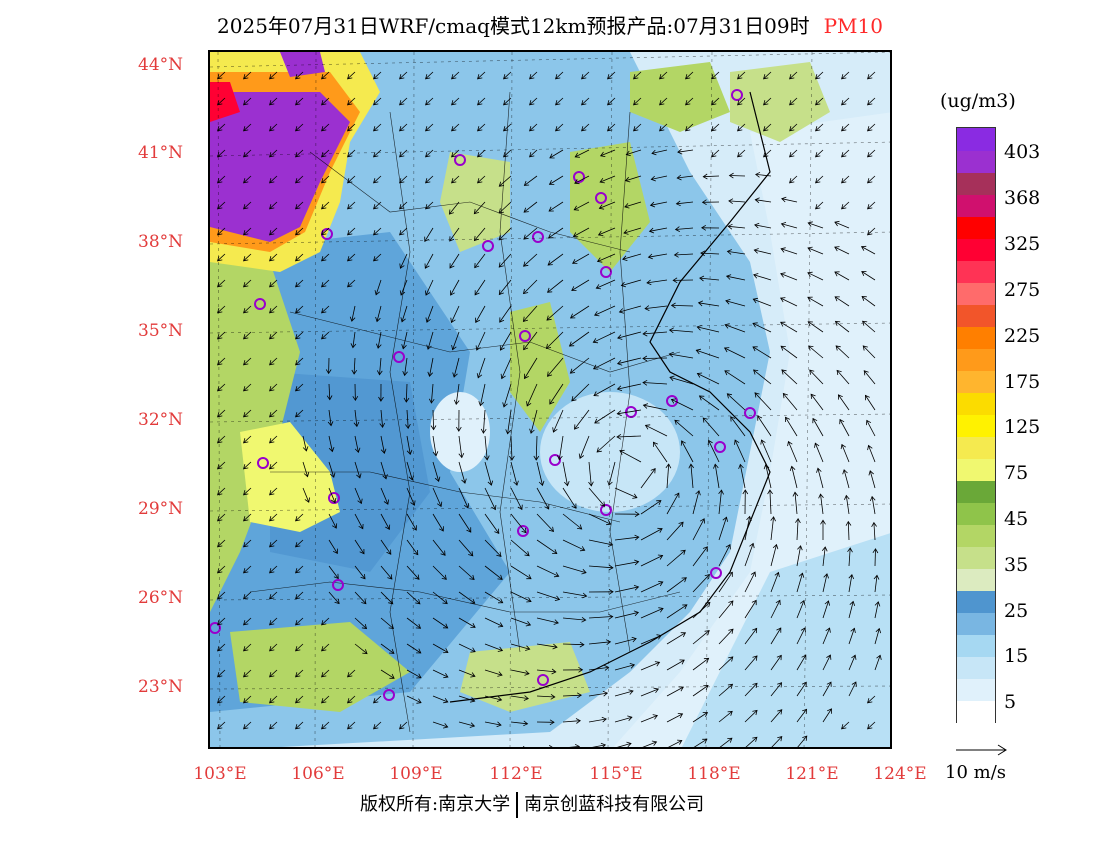 The height and width of the screenshot is (850, 1100). What do you see at coordinates (318, 774) in the screenshot?
I see `lon-label-106: 106°E` at bounding box center [318, 774].